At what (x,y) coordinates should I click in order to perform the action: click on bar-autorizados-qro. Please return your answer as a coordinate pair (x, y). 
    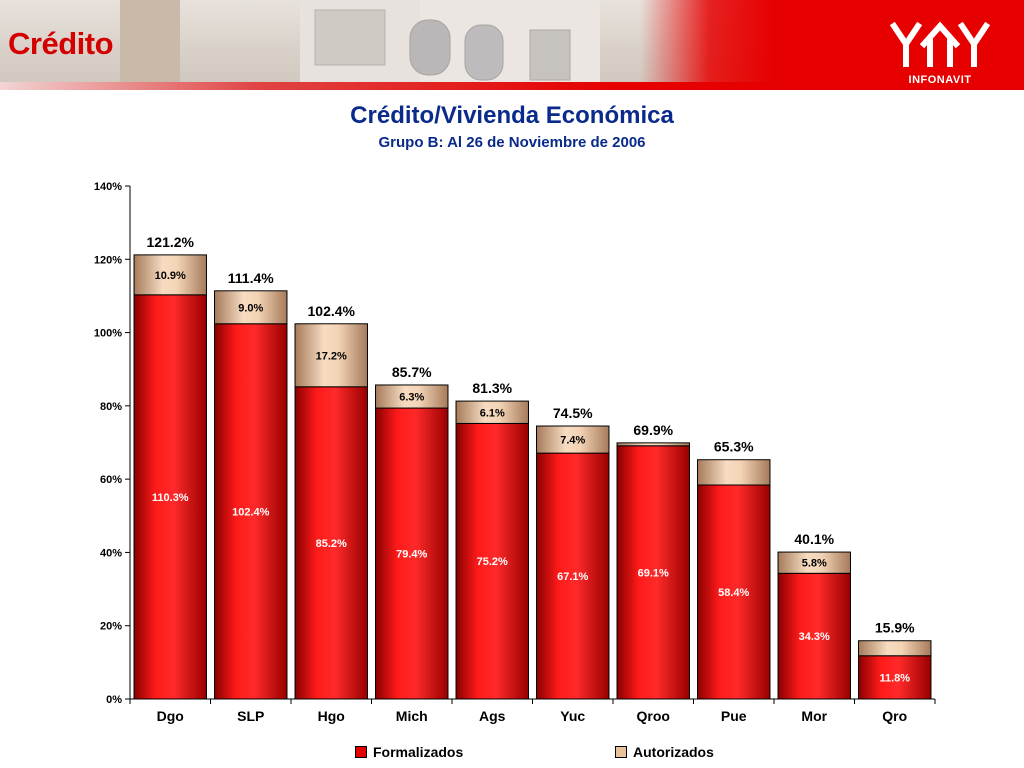
    Looking at the image, I should click on (895, 648).